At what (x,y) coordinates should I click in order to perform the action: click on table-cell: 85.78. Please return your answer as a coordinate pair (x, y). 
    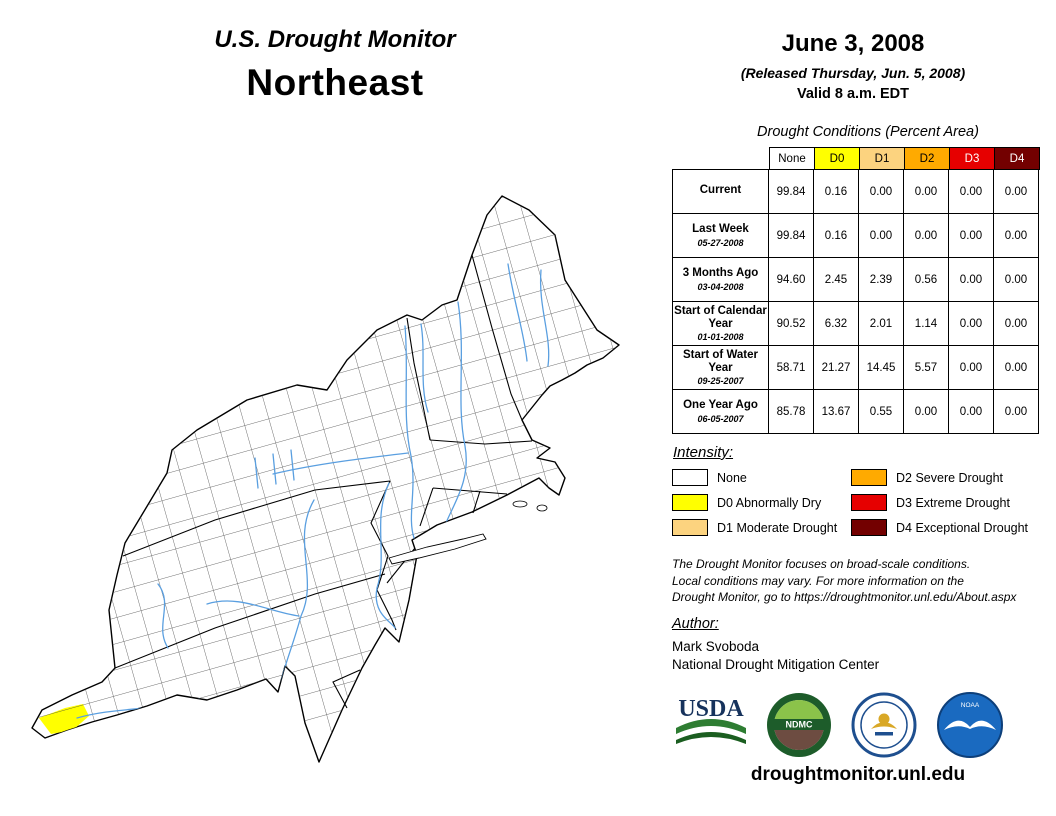
    Looking at the image, I should click on (791, 411).